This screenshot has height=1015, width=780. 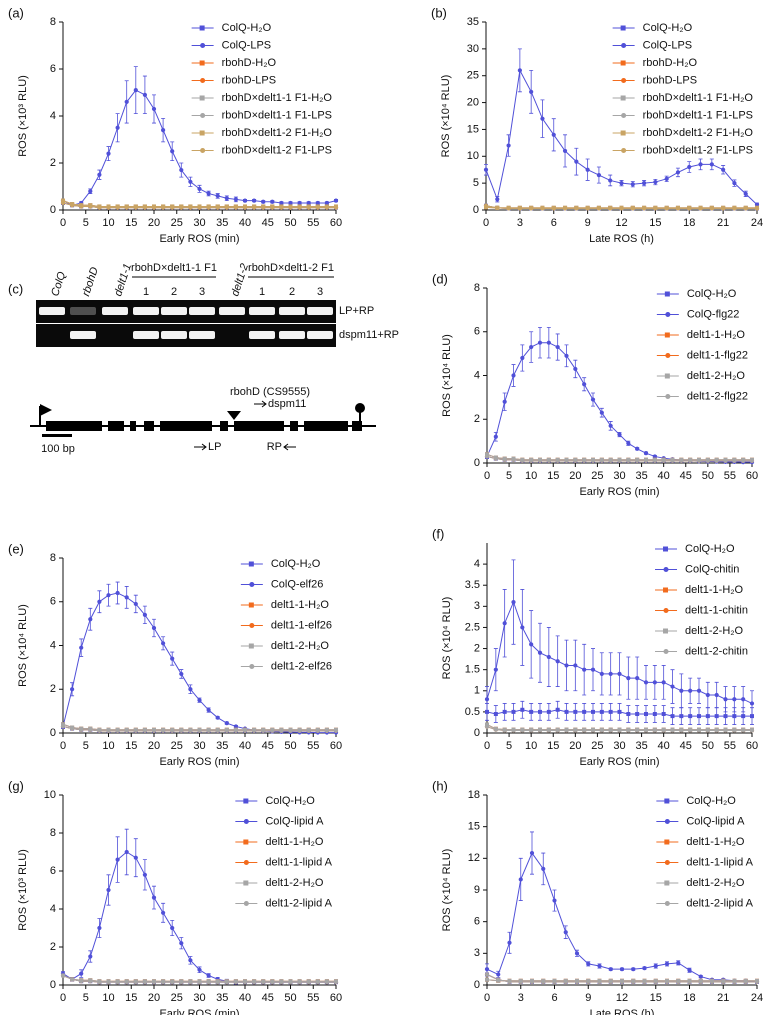 I want to click on legend-label: delt1-2-flg22, so click(x=717, y=396).